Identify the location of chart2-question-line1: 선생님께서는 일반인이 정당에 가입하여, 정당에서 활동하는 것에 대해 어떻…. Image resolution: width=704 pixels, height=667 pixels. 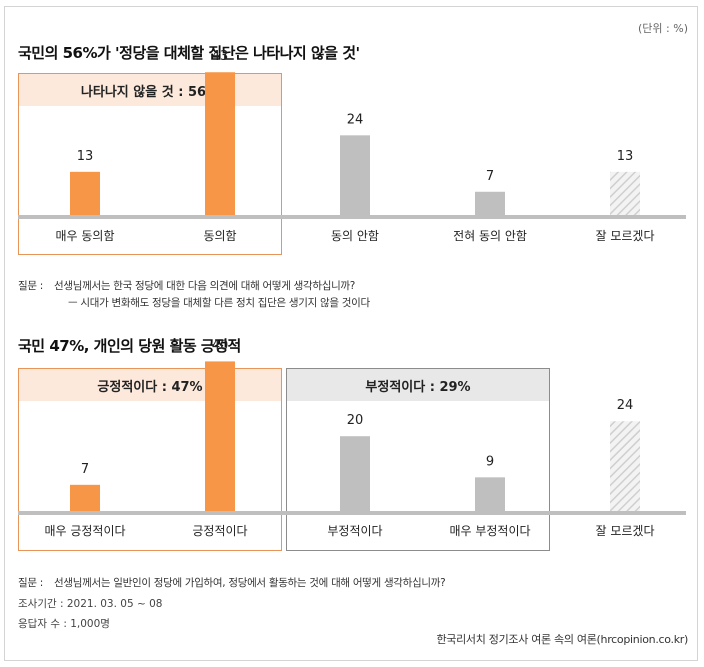
(250, 583).